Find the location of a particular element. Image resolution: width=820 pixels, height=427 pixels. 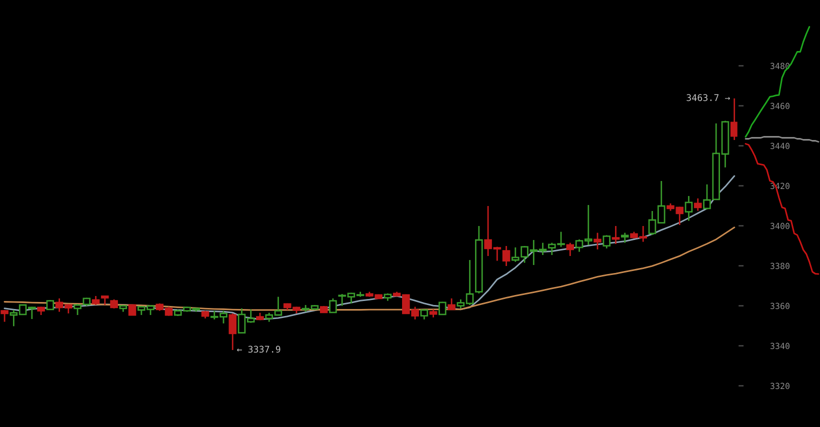

y-tick-label: 3380 is located at coordinates (780, 266).